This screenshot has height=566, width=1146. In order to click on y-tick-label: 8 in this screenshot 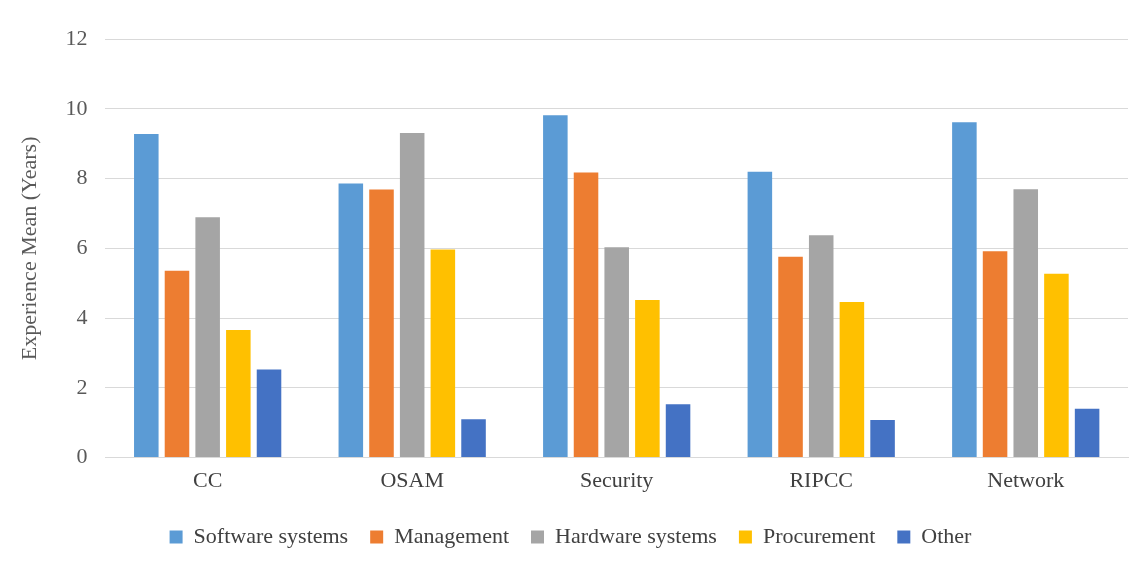, I will do `click(82, 177)`.